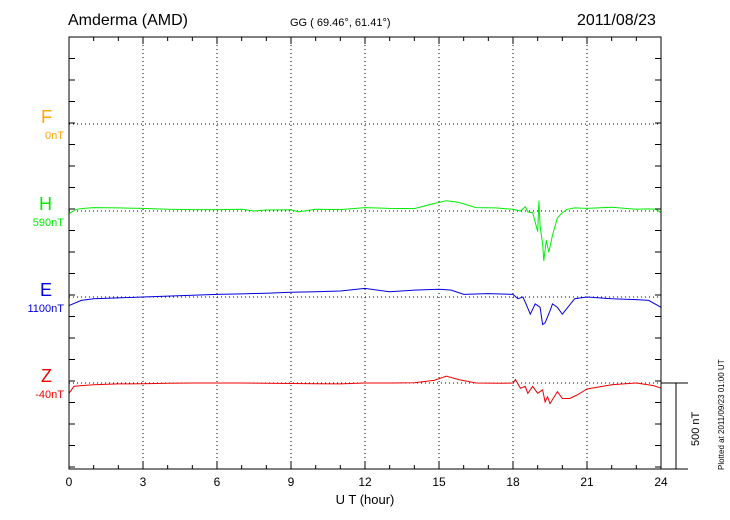 The image size is (730, 520). What do you see at coordinates (365, 499) in the screenshot?
I see `x-axis-label: U T (hour)` at bounding box center [365, 499].